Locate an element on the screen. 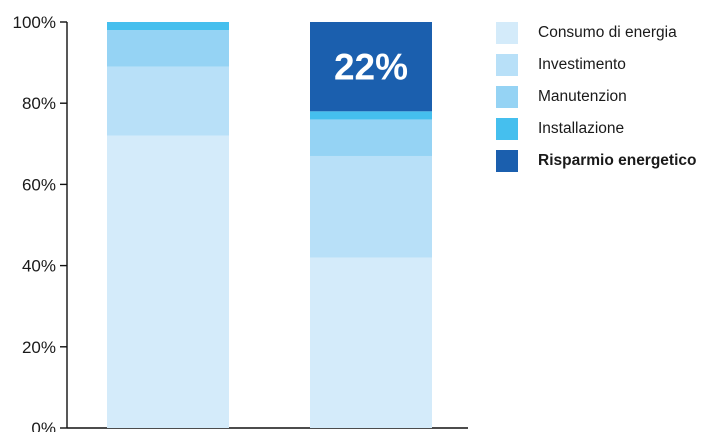 The image size is (702, 432). legend-item: Manutenzion is located at coordinates (599, 97).